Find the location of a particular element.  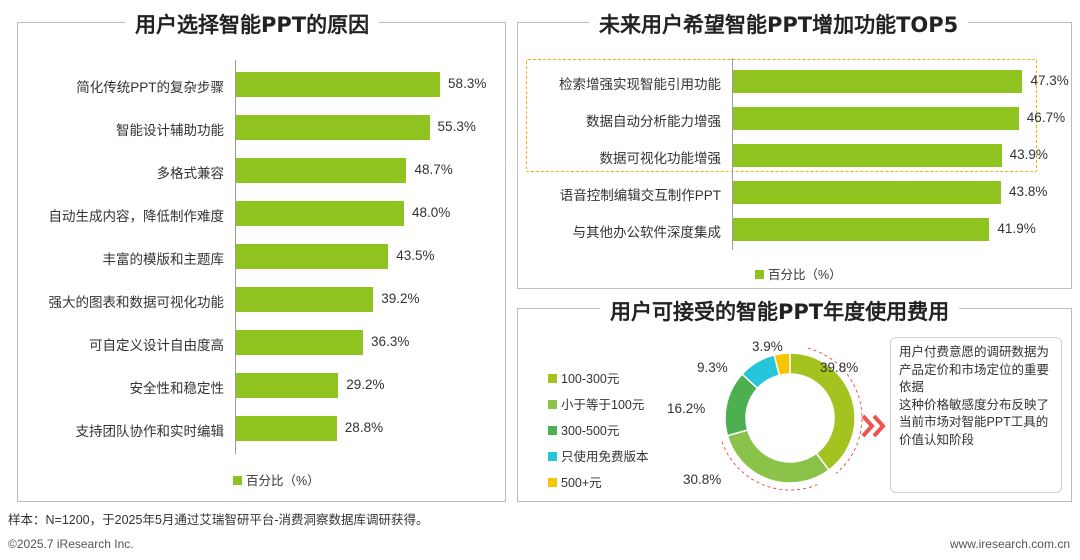

slice-value-label: 39.8% is located at coordinates (839, 367).